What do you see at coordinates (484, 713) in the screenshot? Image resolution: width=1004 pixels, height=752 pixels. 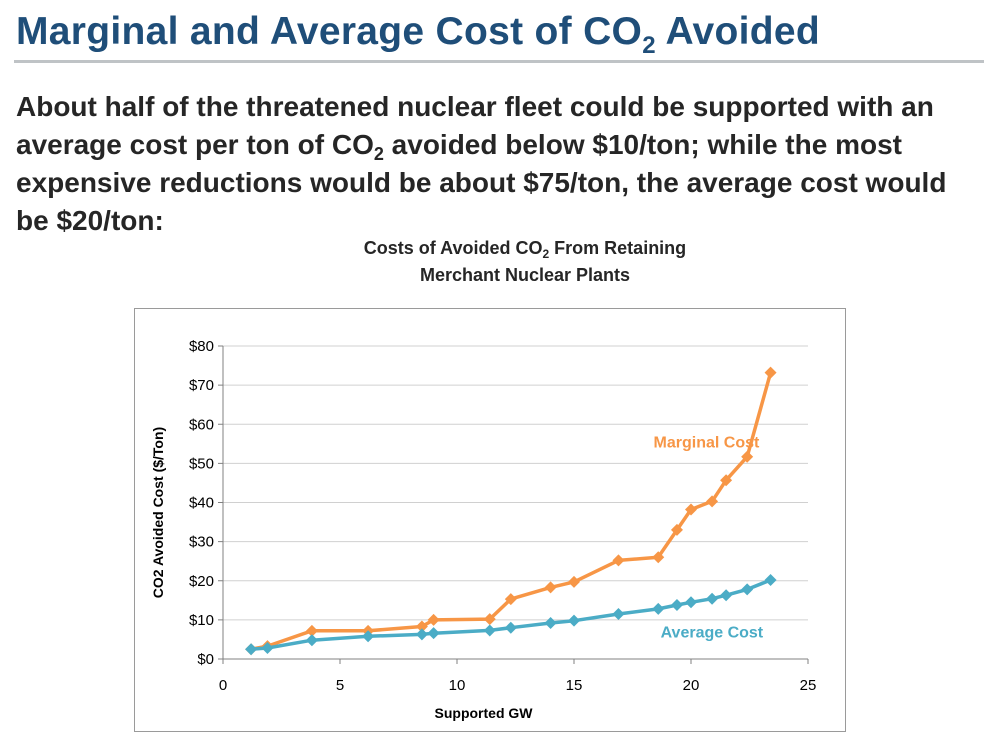 I see `x-axis-title: Supported GW` at bounding box center [484, 713].